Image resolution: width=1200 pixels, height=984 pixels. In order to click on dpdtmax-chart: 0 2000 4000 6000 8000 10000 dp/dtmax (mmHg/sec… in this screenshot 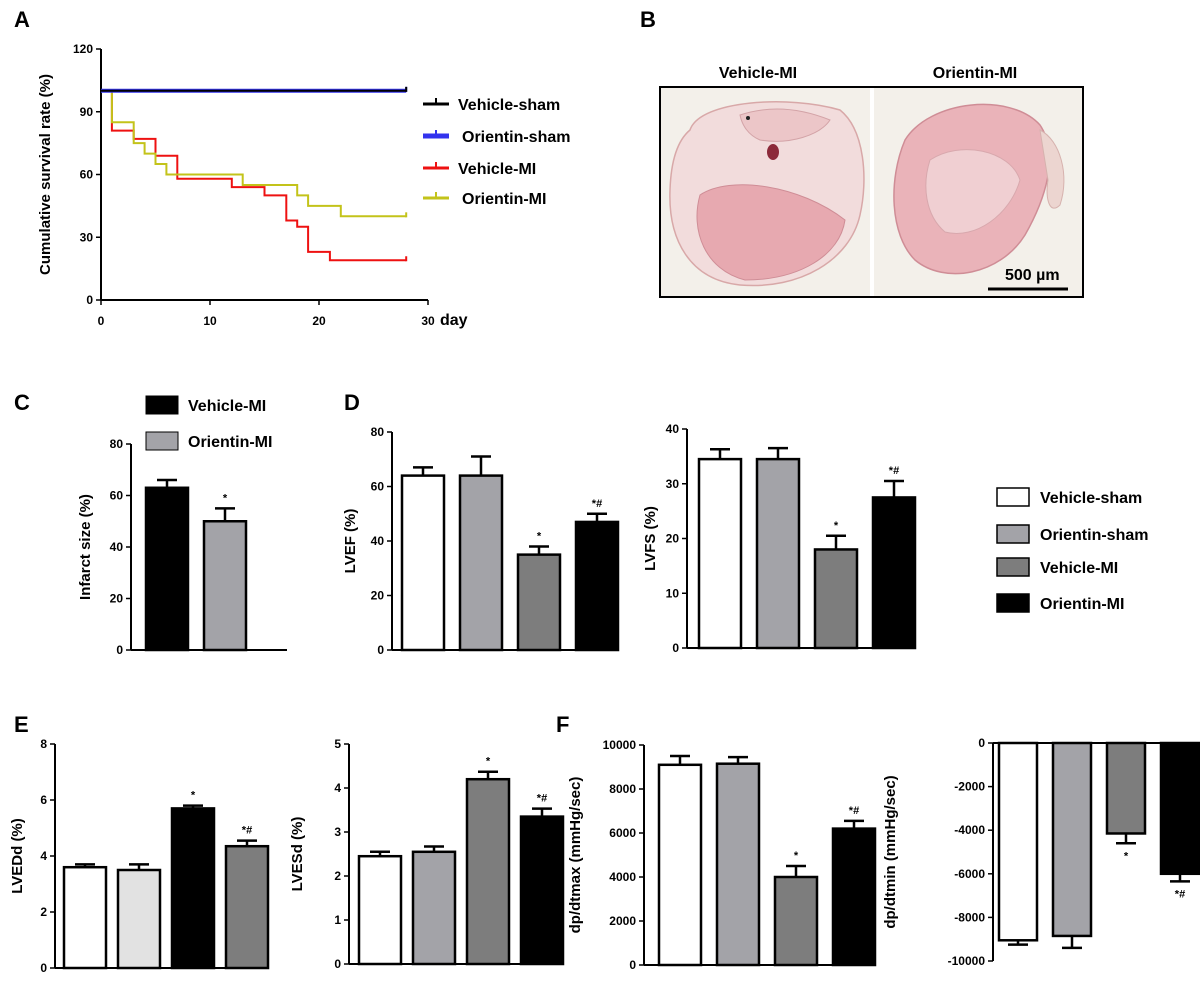, I will do `click(722, 855)`.